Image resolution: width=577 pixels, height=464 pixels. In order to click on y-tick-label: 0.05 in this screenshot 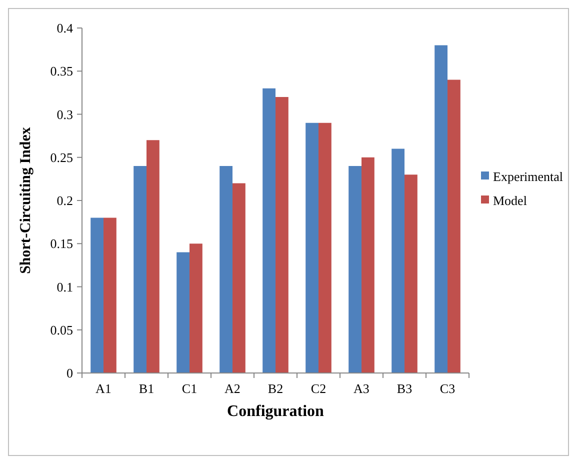, I will do `click(61, 330)`.